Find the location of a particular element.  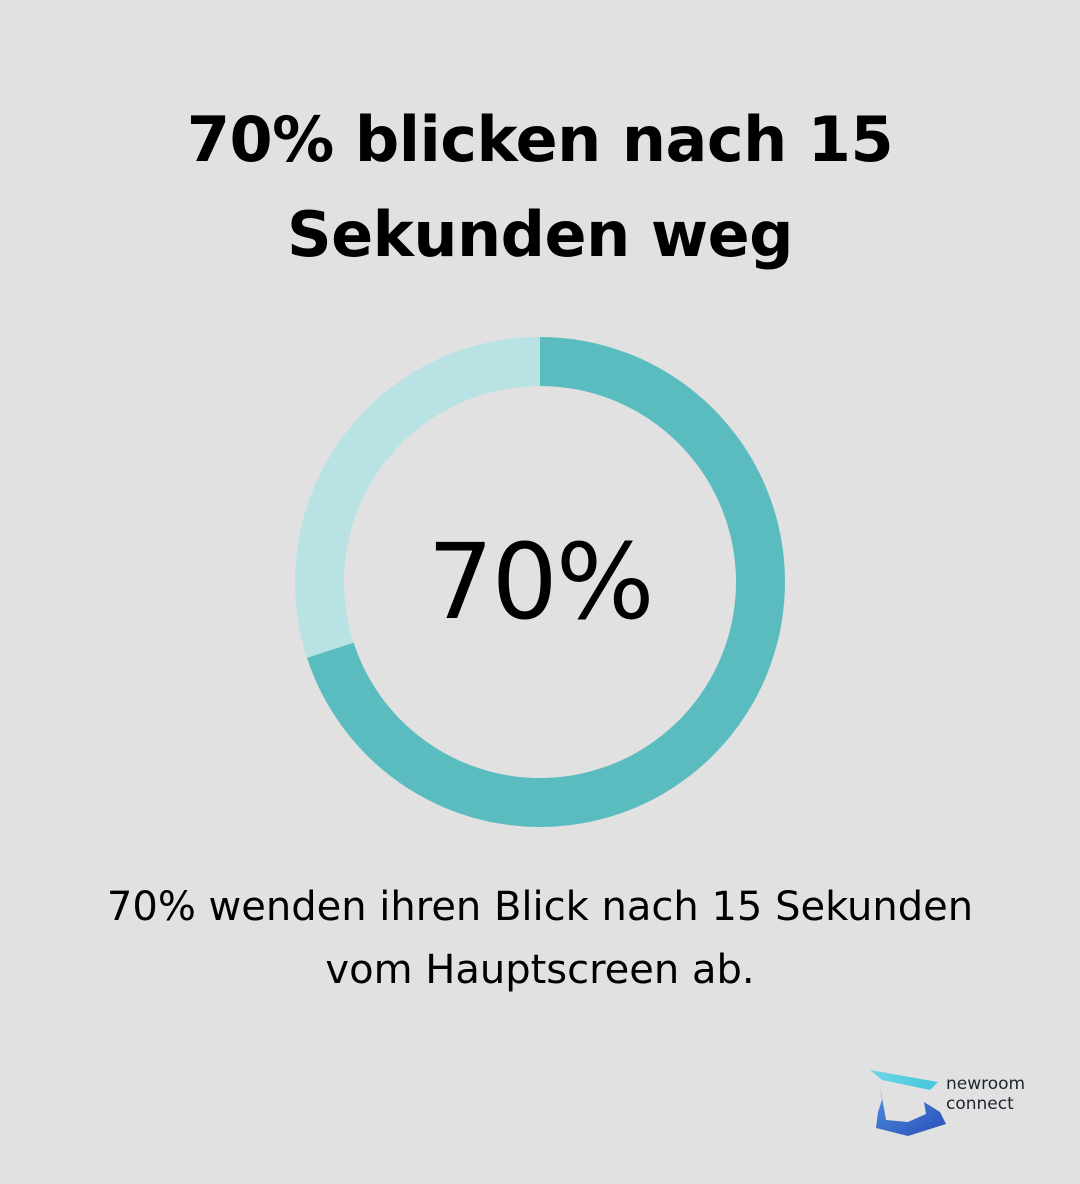

newroom-connect-logo: newroom connect is located at coordinates (958, 1102).